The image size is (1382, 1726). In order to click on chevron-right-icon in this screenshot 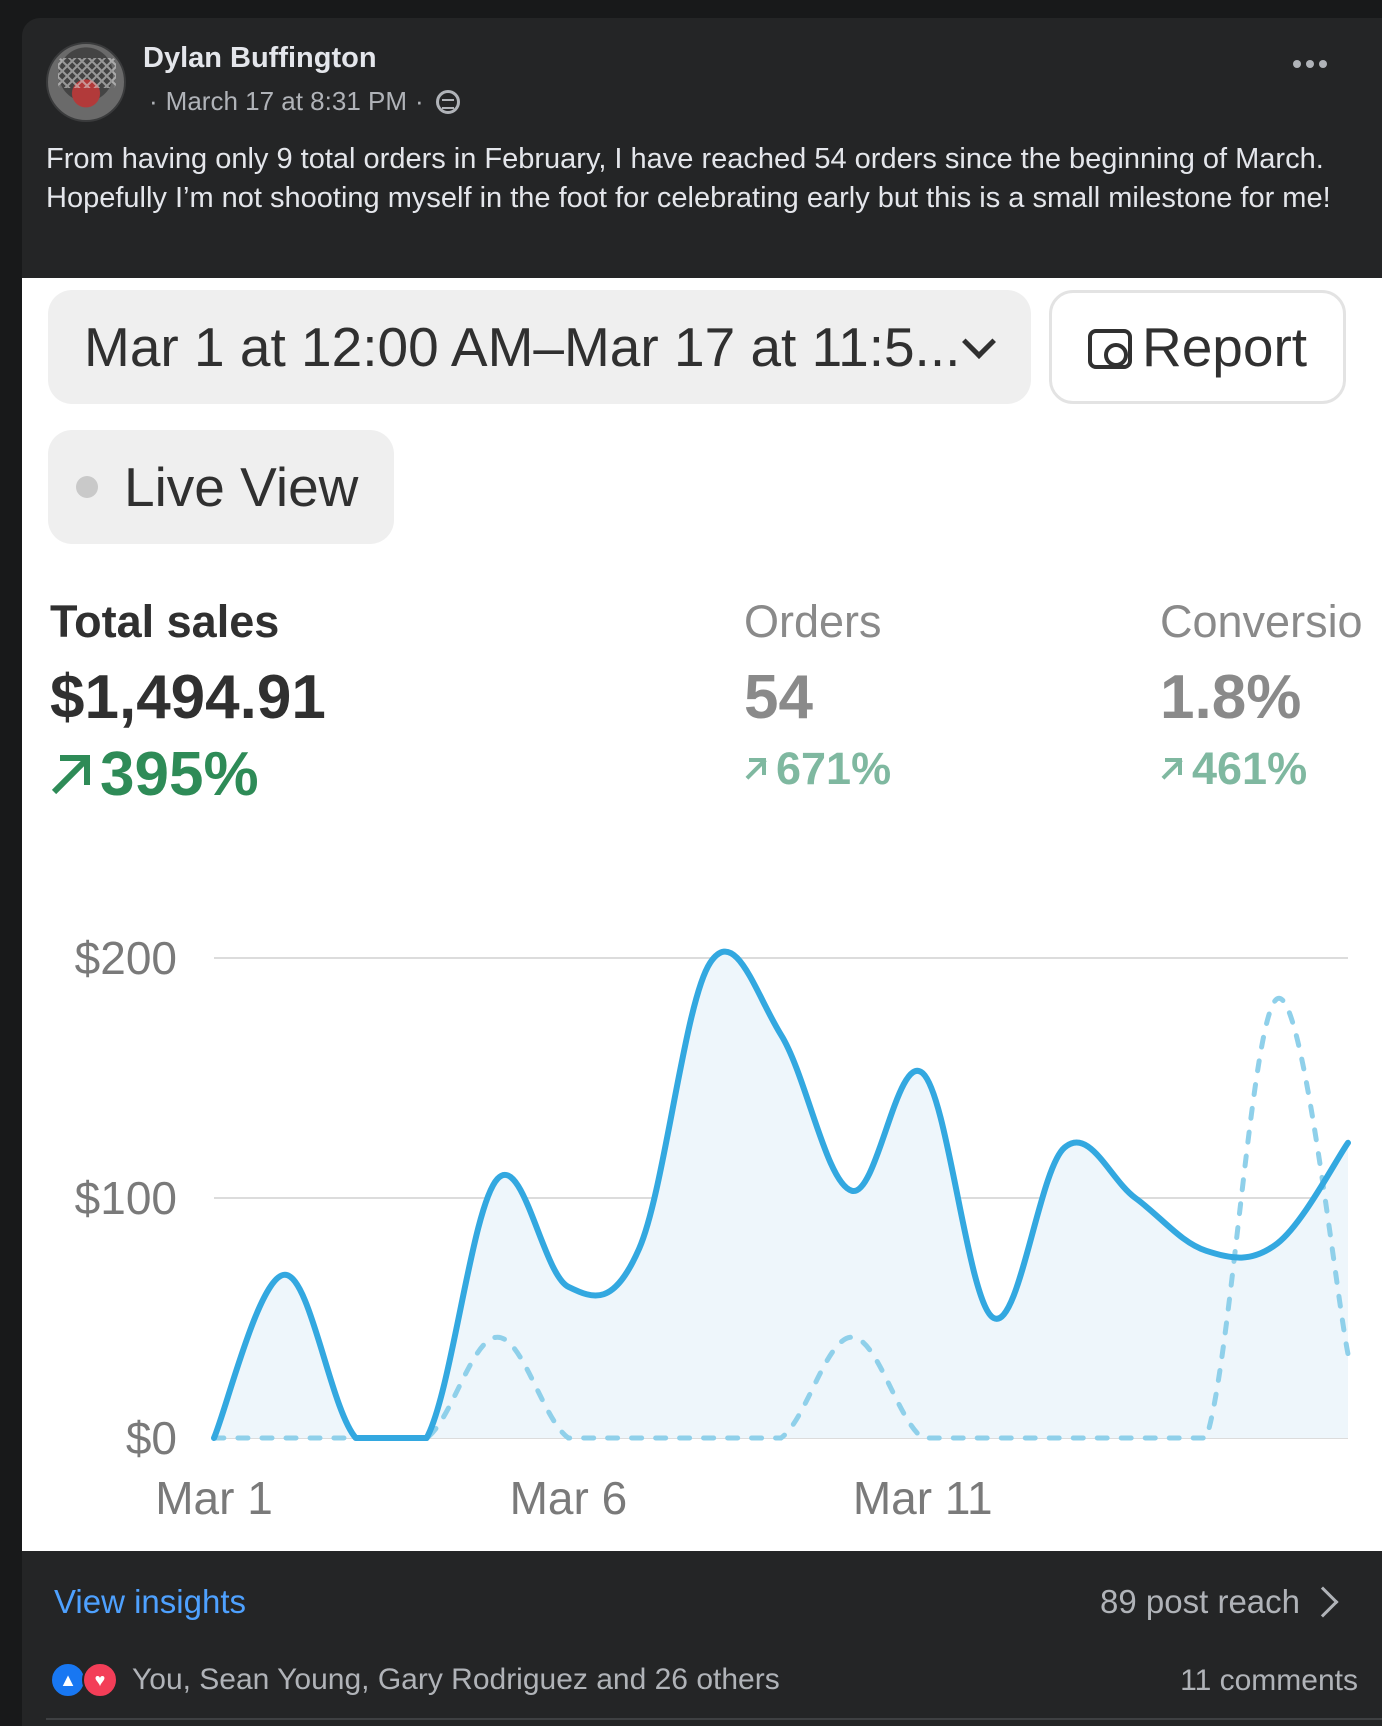, I will do `click(1323, 1602)`.